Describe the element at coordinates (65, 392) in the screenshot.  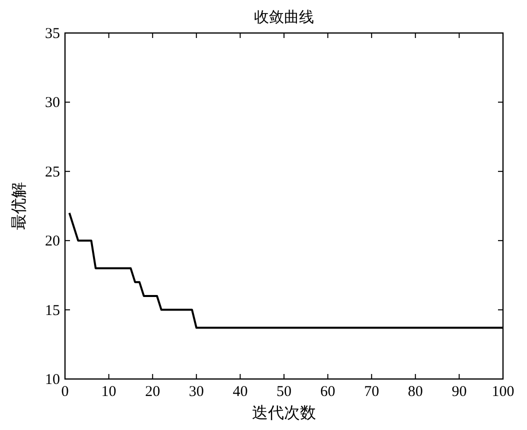
I see `x-tick-label: 0` at that location.